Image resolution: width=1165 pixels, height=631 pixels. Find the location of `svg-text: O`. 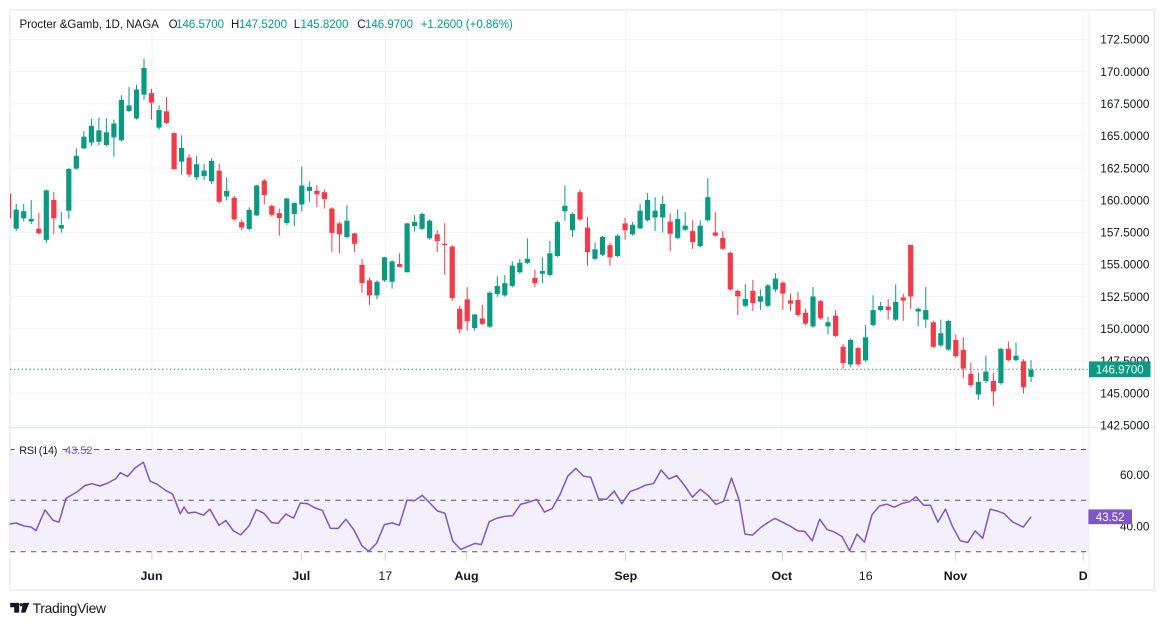

svg-text: O is located at coordinates (173, 25).